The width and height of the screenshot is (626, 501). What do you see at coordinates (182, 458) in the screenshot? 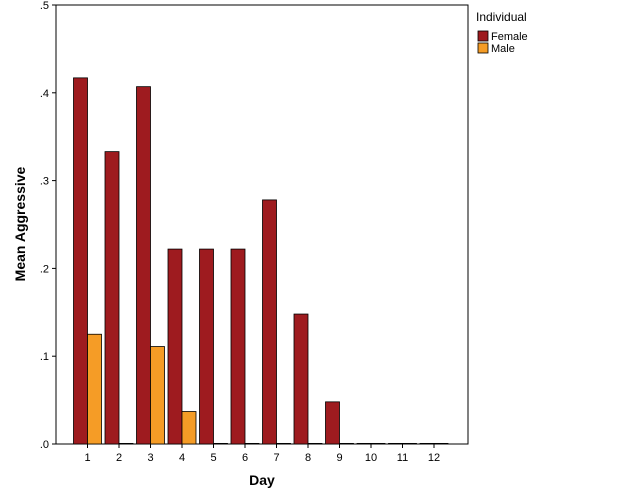
I see `x-tick-label: 4` at bounding box center [182, 458].